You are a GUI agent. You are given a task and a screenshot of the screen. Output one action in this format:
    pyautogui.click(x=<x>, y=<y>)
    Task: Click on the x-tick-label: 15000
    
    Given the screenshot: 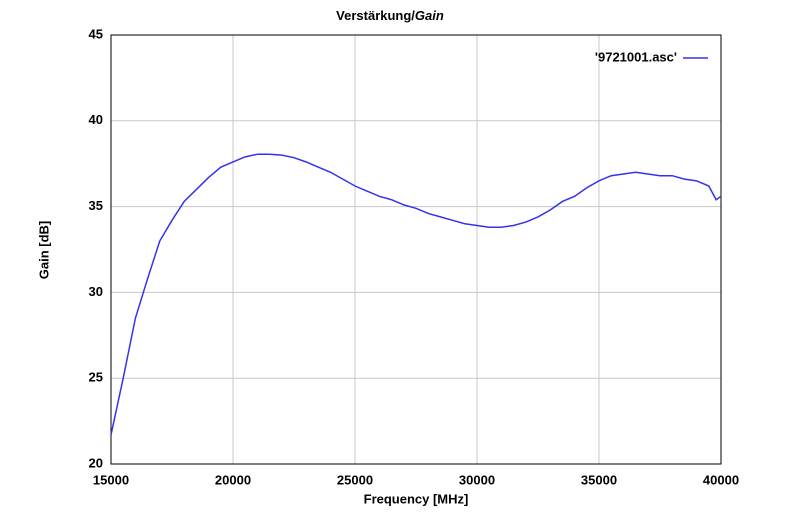 What is the action you would take?
    pyautogui.click(x=111, y=479)
    